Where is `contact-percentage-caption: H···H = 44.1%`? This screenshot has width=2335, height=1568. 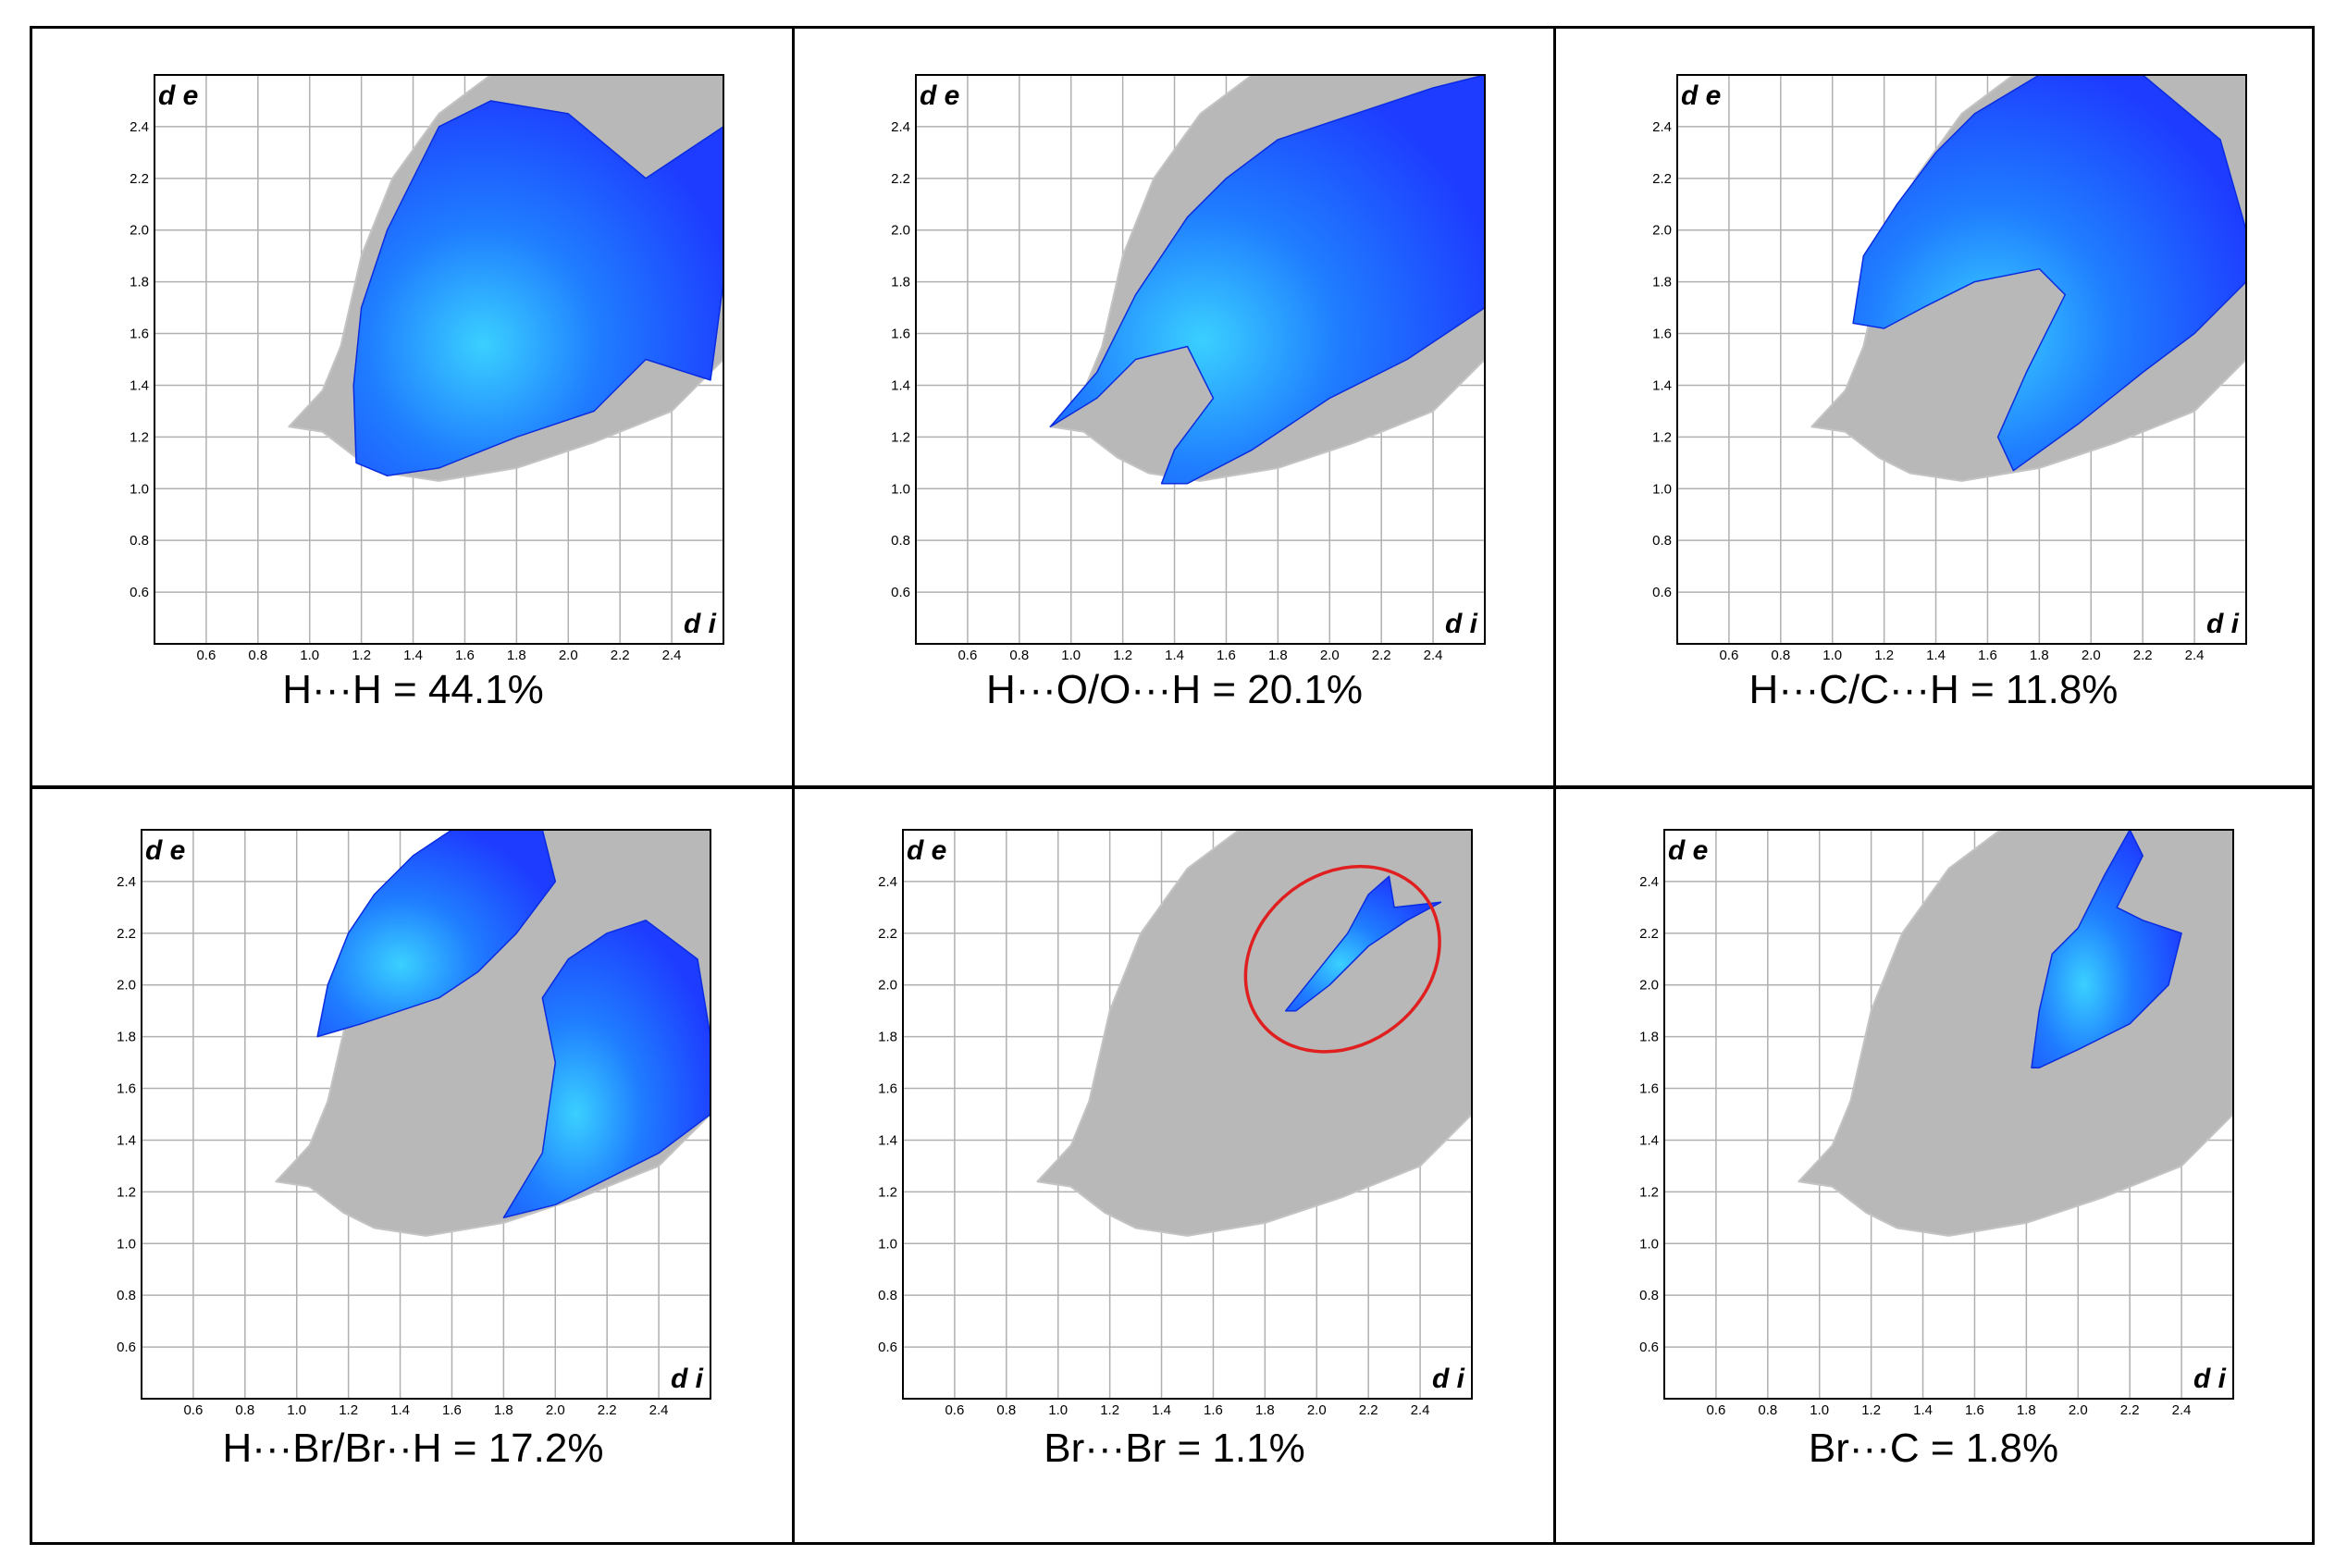 contact-percentage-caption: H···H = 44.1% is located at coordinates (413, 689).